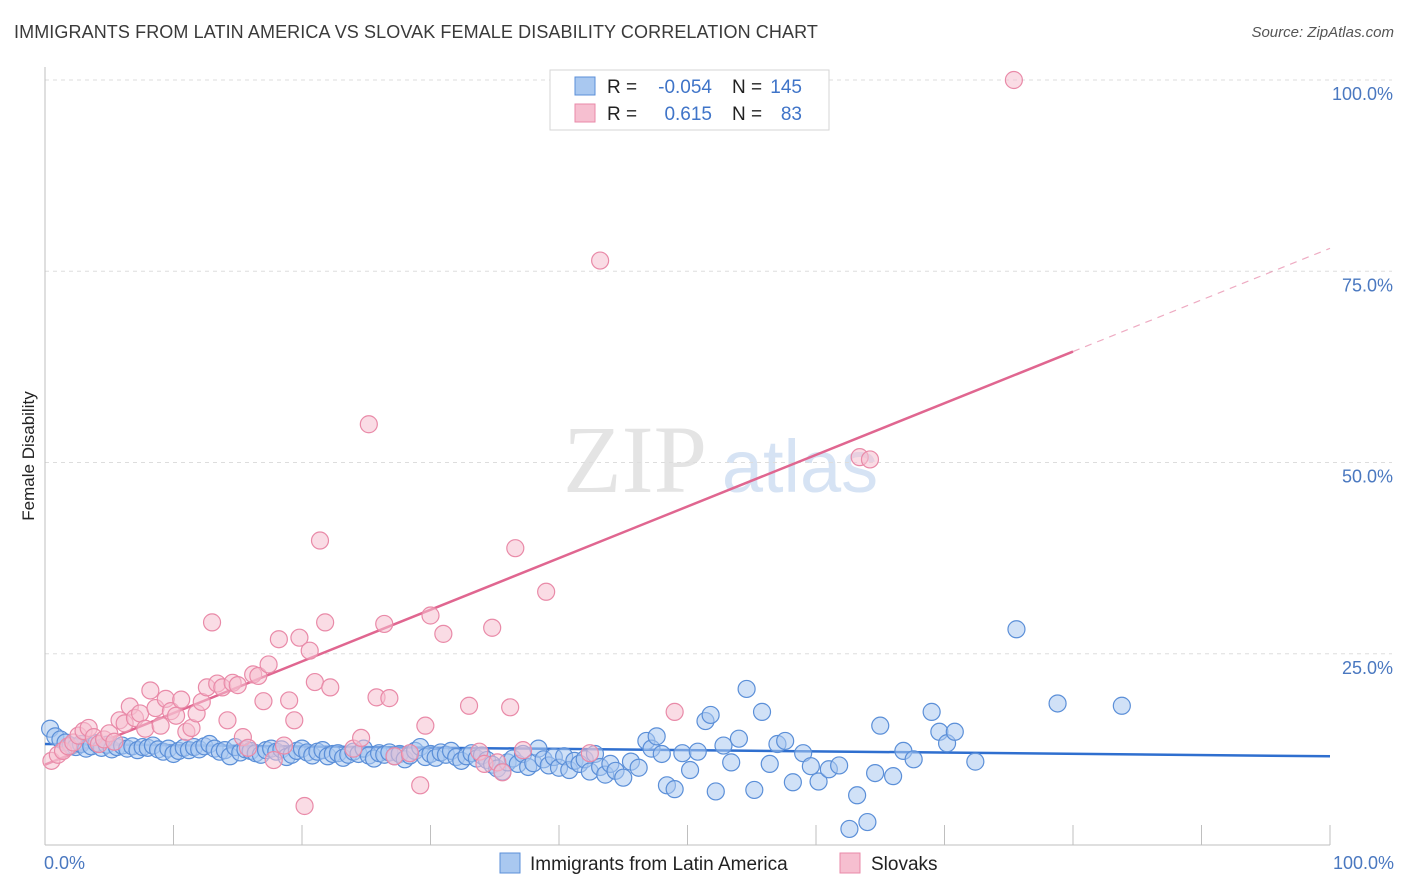 Image resolution: width=1406 pixels, height=892 pixels. I want to click on legend-n-value-2: 83, so click(791, 114).